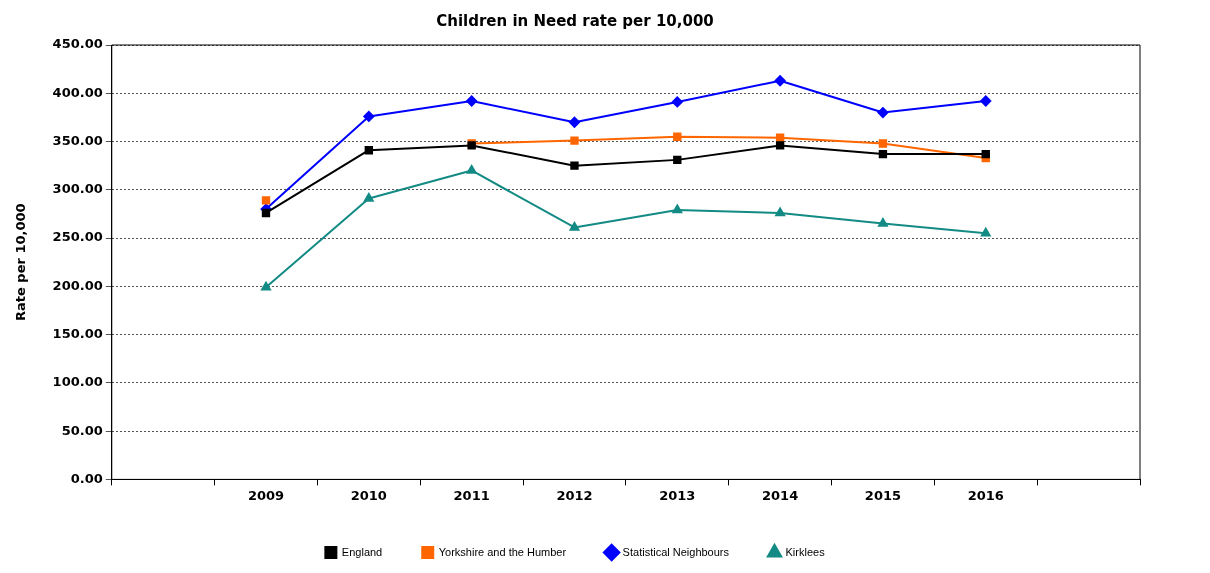 This screenshot has height=573, width=1210. Describe the element at coordinates (471, 495) in the screenshot. I see `x-tick-label: 2011` at that location.